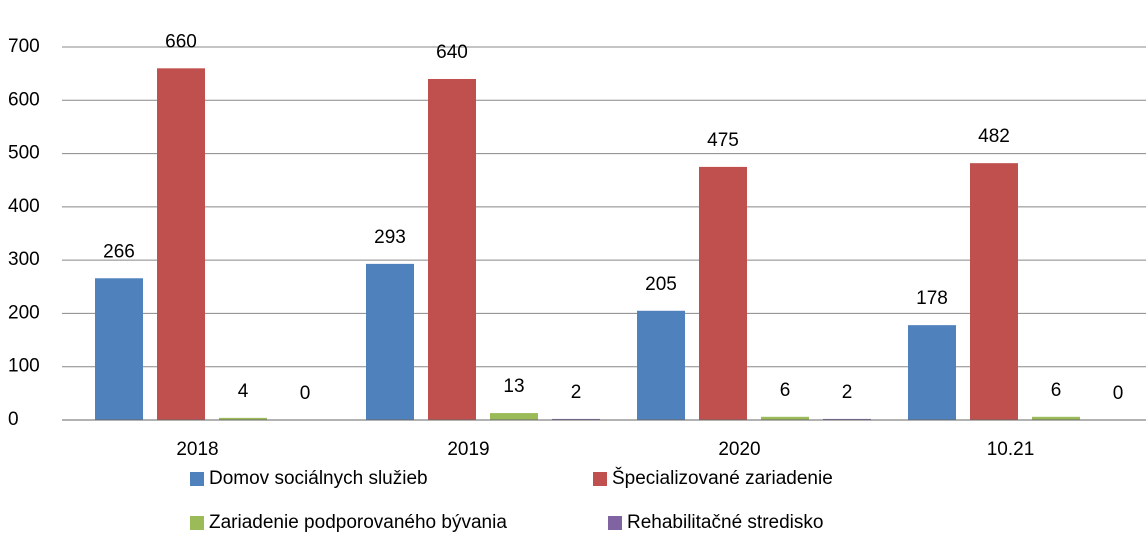 This screenshot has width=1148, height=538. What do you see at coordinates (243, 391) in the screenshot?
I see `data-label: 4` at bounding box center [243, 391].